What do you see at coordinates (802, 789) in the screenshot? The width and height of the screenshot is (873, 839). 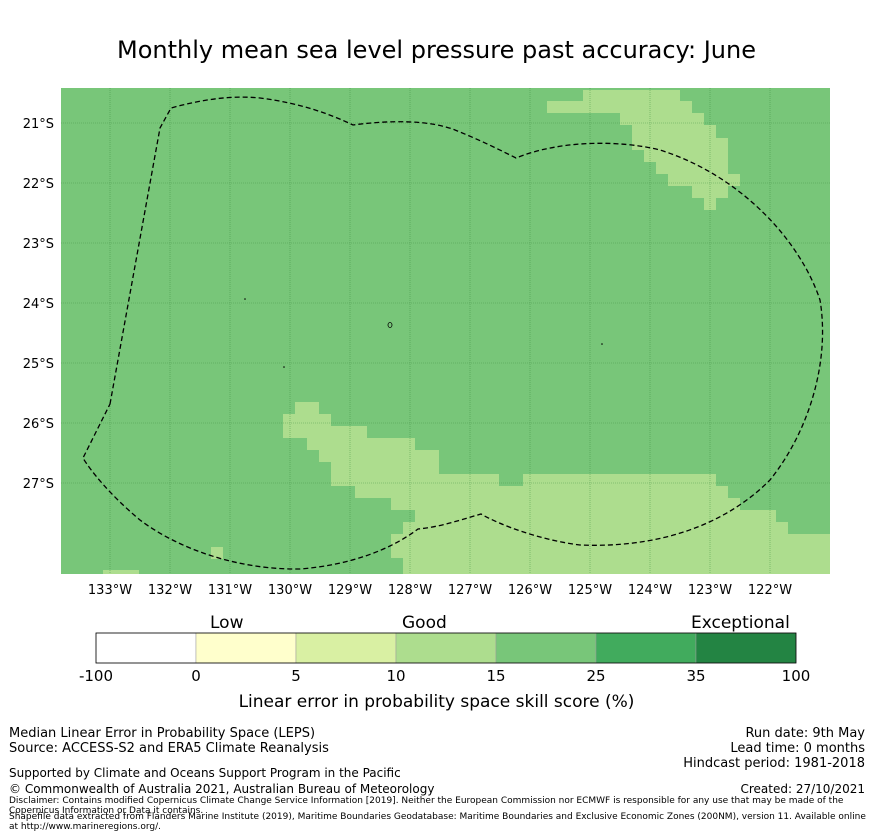 I see `created-date: Created: 27/10/2021` at bounding box center [802, 789].